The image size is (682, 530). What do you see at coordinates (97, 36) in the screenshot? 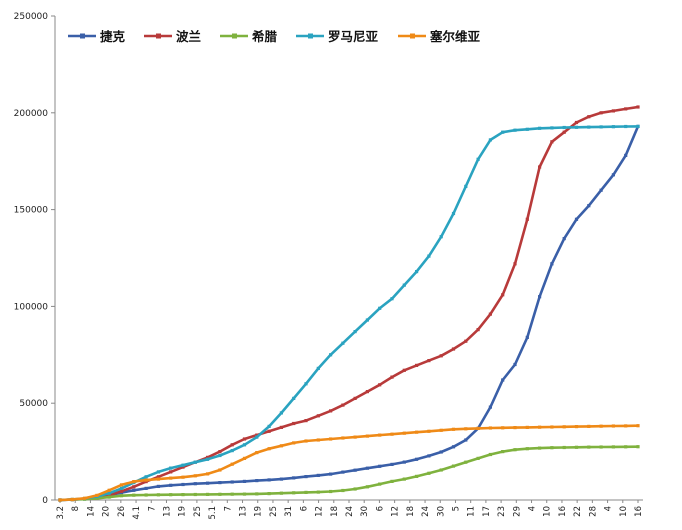
I see `legend-item: 捷克` at bounding box center [97, 36].